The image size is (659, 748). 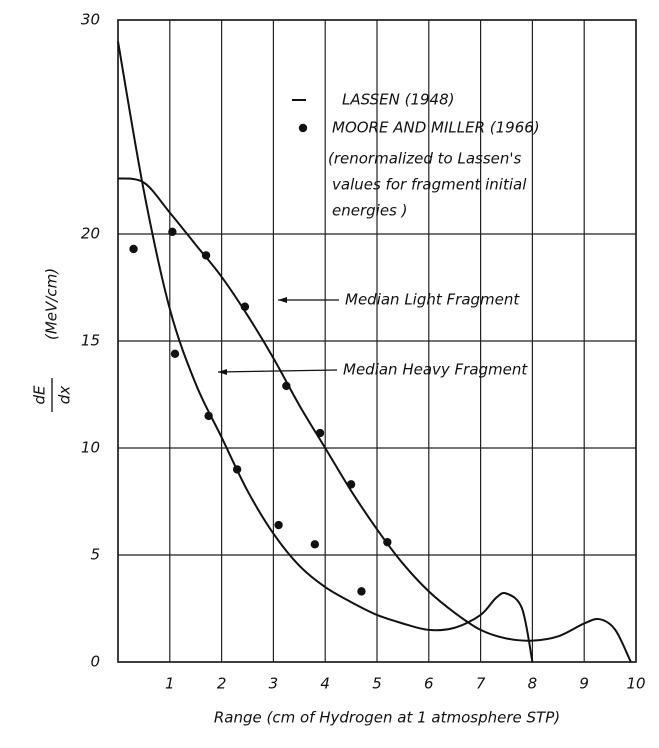 What do you see at coordinates (95, 662) in the screenshot?
I see `y-tick-label: 0` at bounding box center [95, 662].